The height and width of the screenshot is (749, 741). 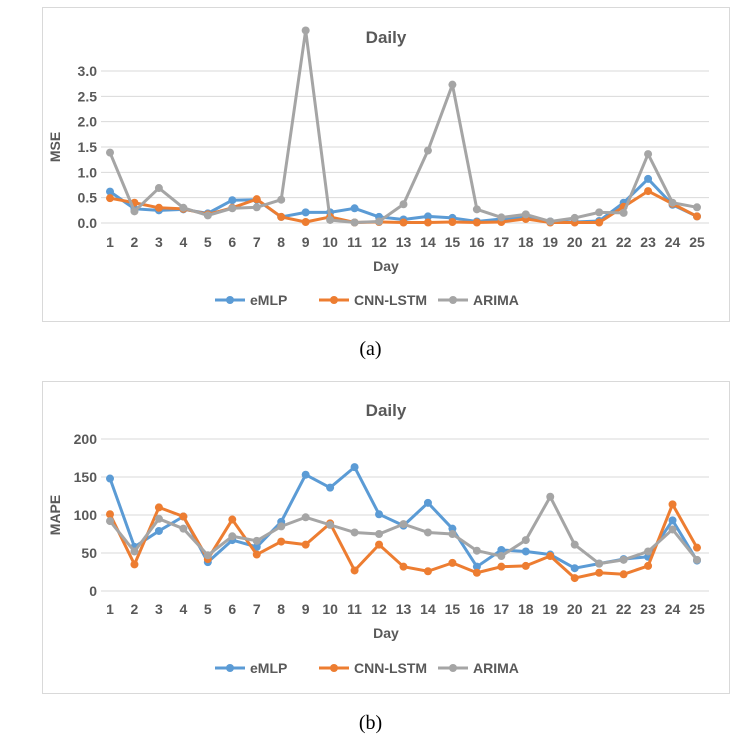 What do you see at coordinates (390, 300) in the screenshot?
I see `legend-label: CNN-LSTM` at bounding box center [390, 300].